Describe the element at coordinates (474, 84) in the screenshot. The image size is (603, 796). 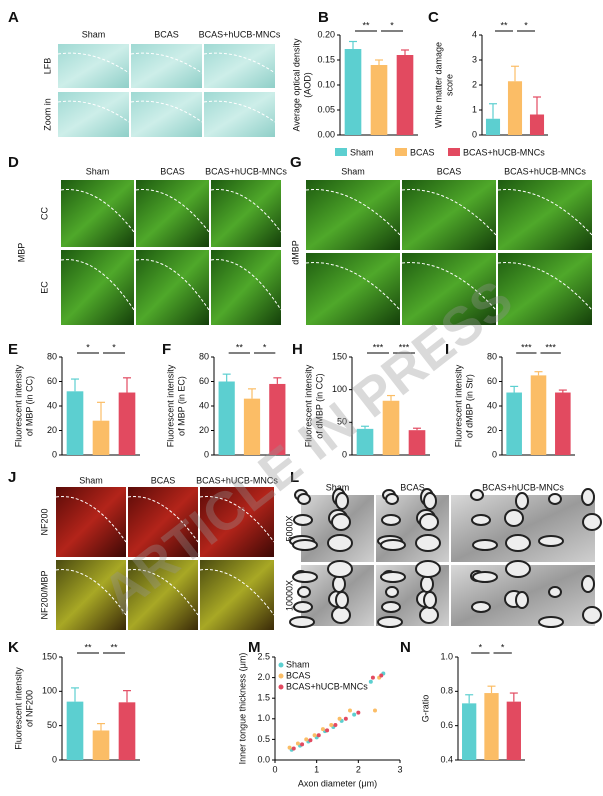
I see `y-tick-label: 2` at that location.